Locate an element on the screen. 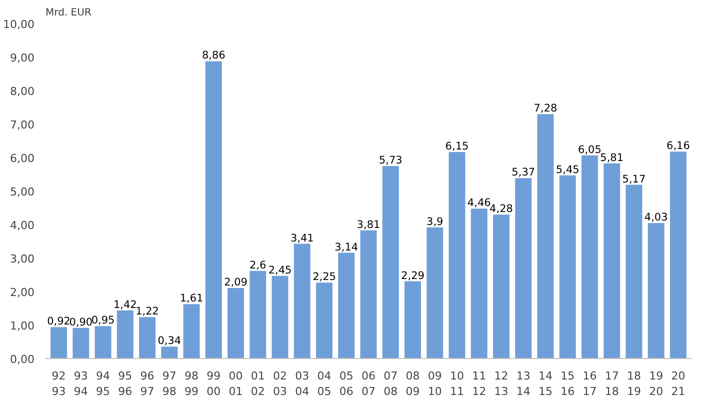 The image size is (701, 401). data-label: 2,45 is located at coordinates (280, 270).